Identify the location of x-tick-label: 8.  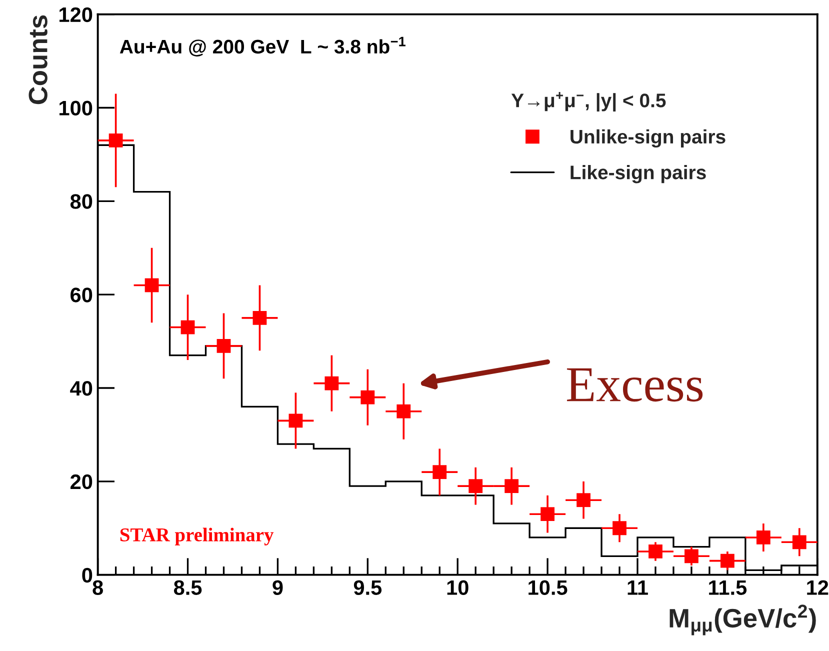
(97, 587).